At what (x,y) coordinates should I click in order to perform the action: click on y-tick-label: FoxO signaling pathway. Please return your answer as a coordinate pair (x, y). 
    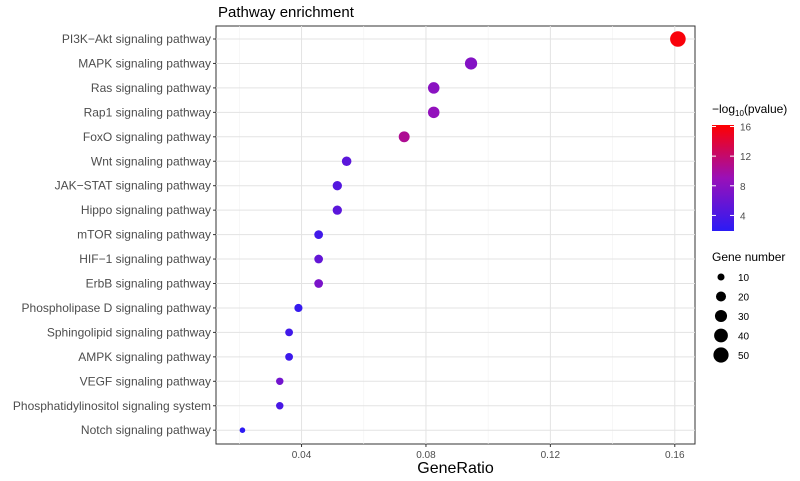
    Looking at the image, I should click on (147, 137).